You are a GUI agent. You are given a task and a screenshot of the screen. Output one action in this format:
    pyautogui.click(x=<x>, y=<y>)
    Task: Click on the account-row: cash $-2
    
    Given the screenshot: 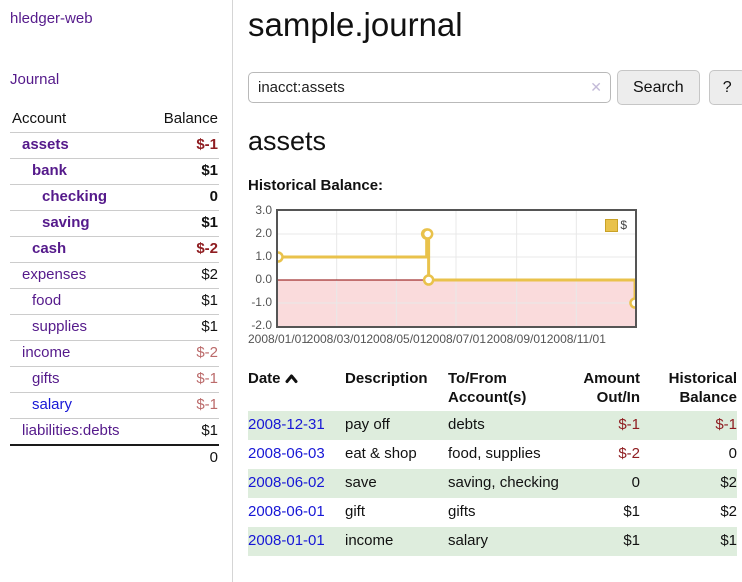 What is the action you would take?
    pyautogui.click(x=114, y=249)
    